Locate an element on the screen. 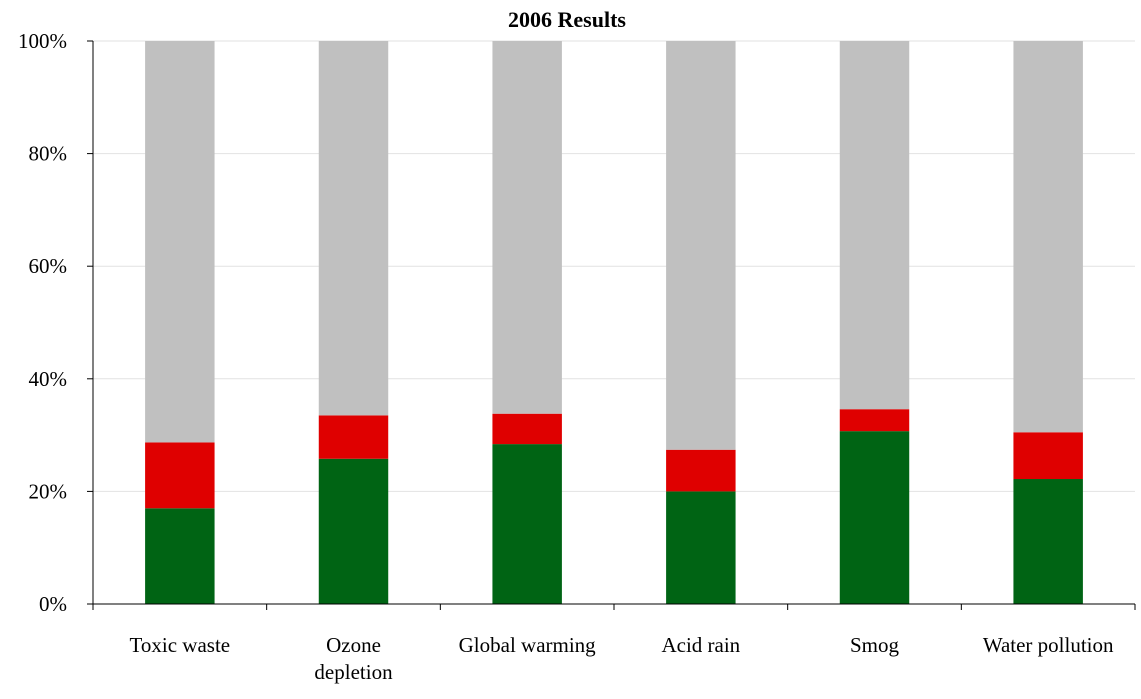  y-tick-label: 60% is located at coordinates (48, 266).